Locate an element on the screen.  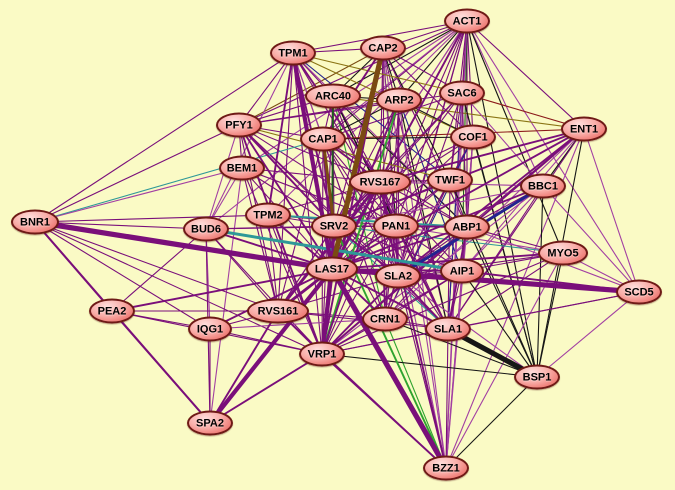
node-sla1: SLA1 is located at coordinates (448, 329).